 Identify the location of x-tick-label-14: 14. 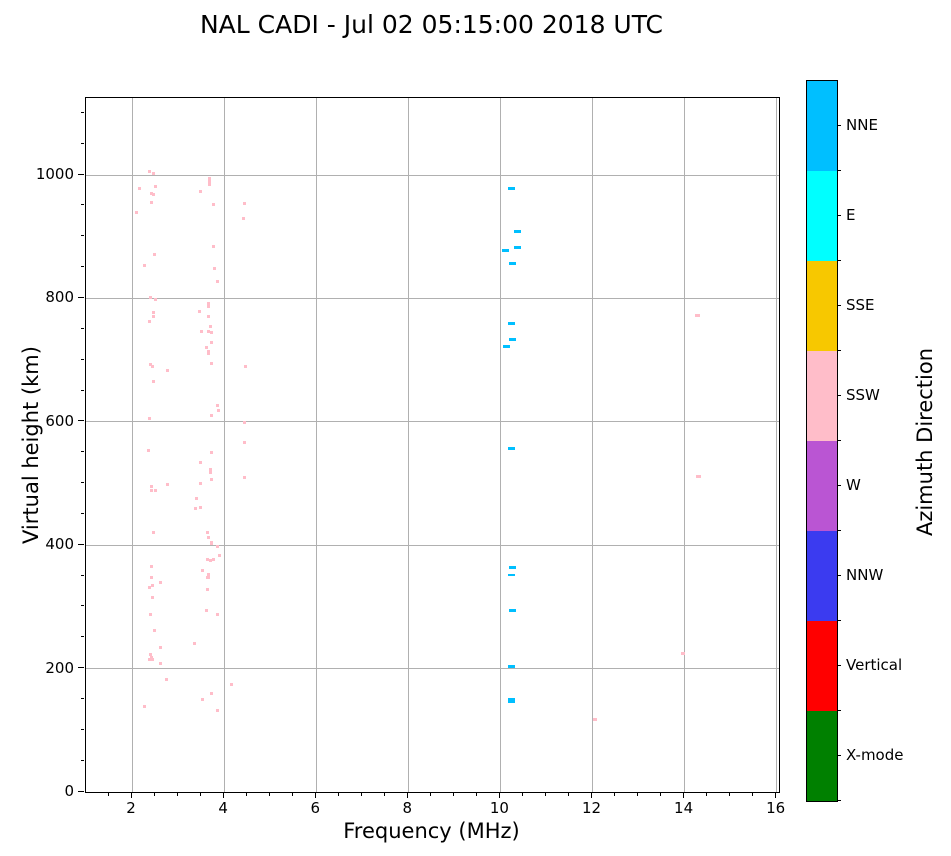
(684, 808).